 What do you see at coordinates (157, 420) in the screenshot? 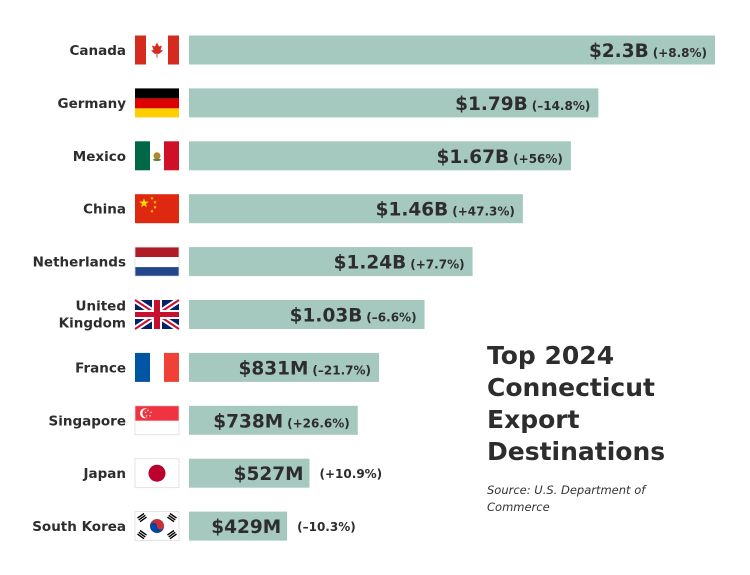
I see `singapore-flag-icon` at bounding box center [157, 420].